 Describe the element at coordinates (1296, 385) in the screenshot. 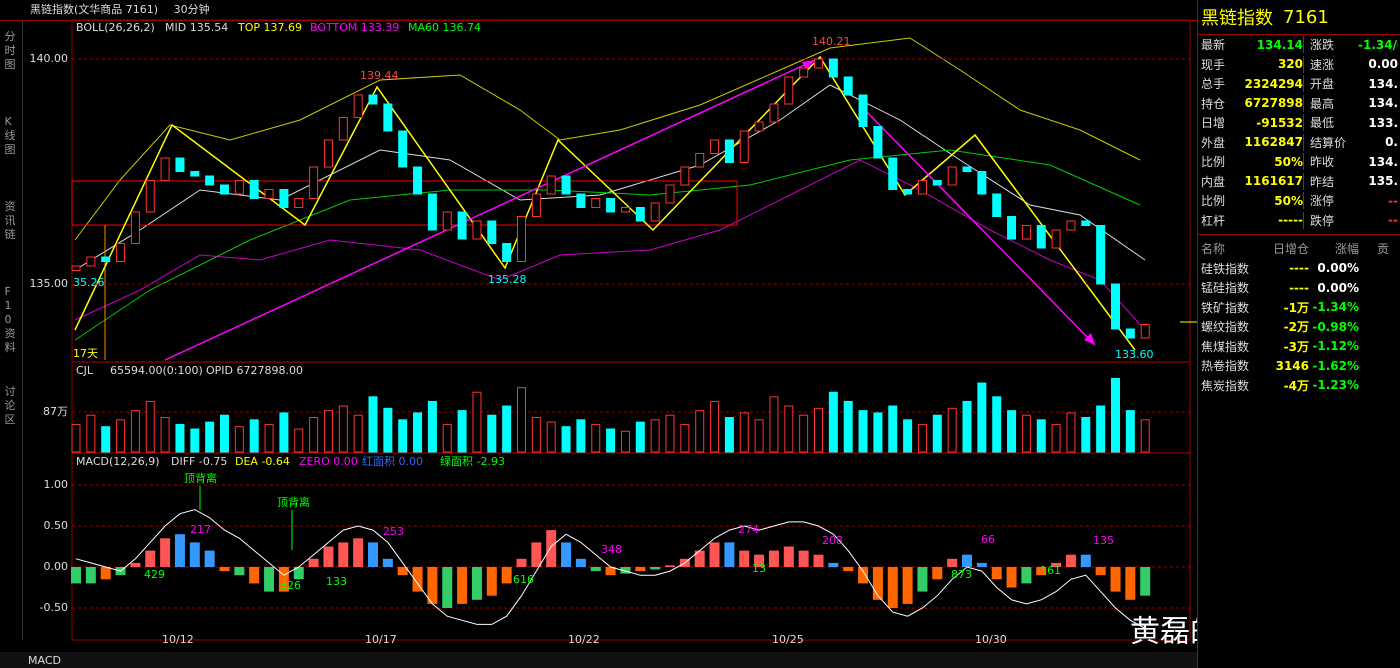

I see `cell: -4万` at that location.